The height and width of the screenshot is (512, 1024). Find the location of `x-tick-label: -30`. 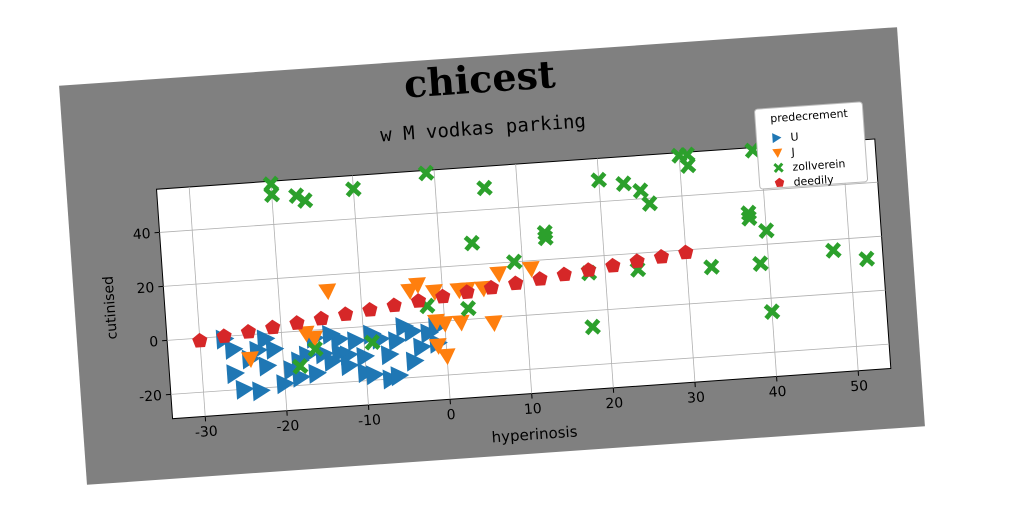

x-tick-label: -30 is located at coordinates (206, 433).